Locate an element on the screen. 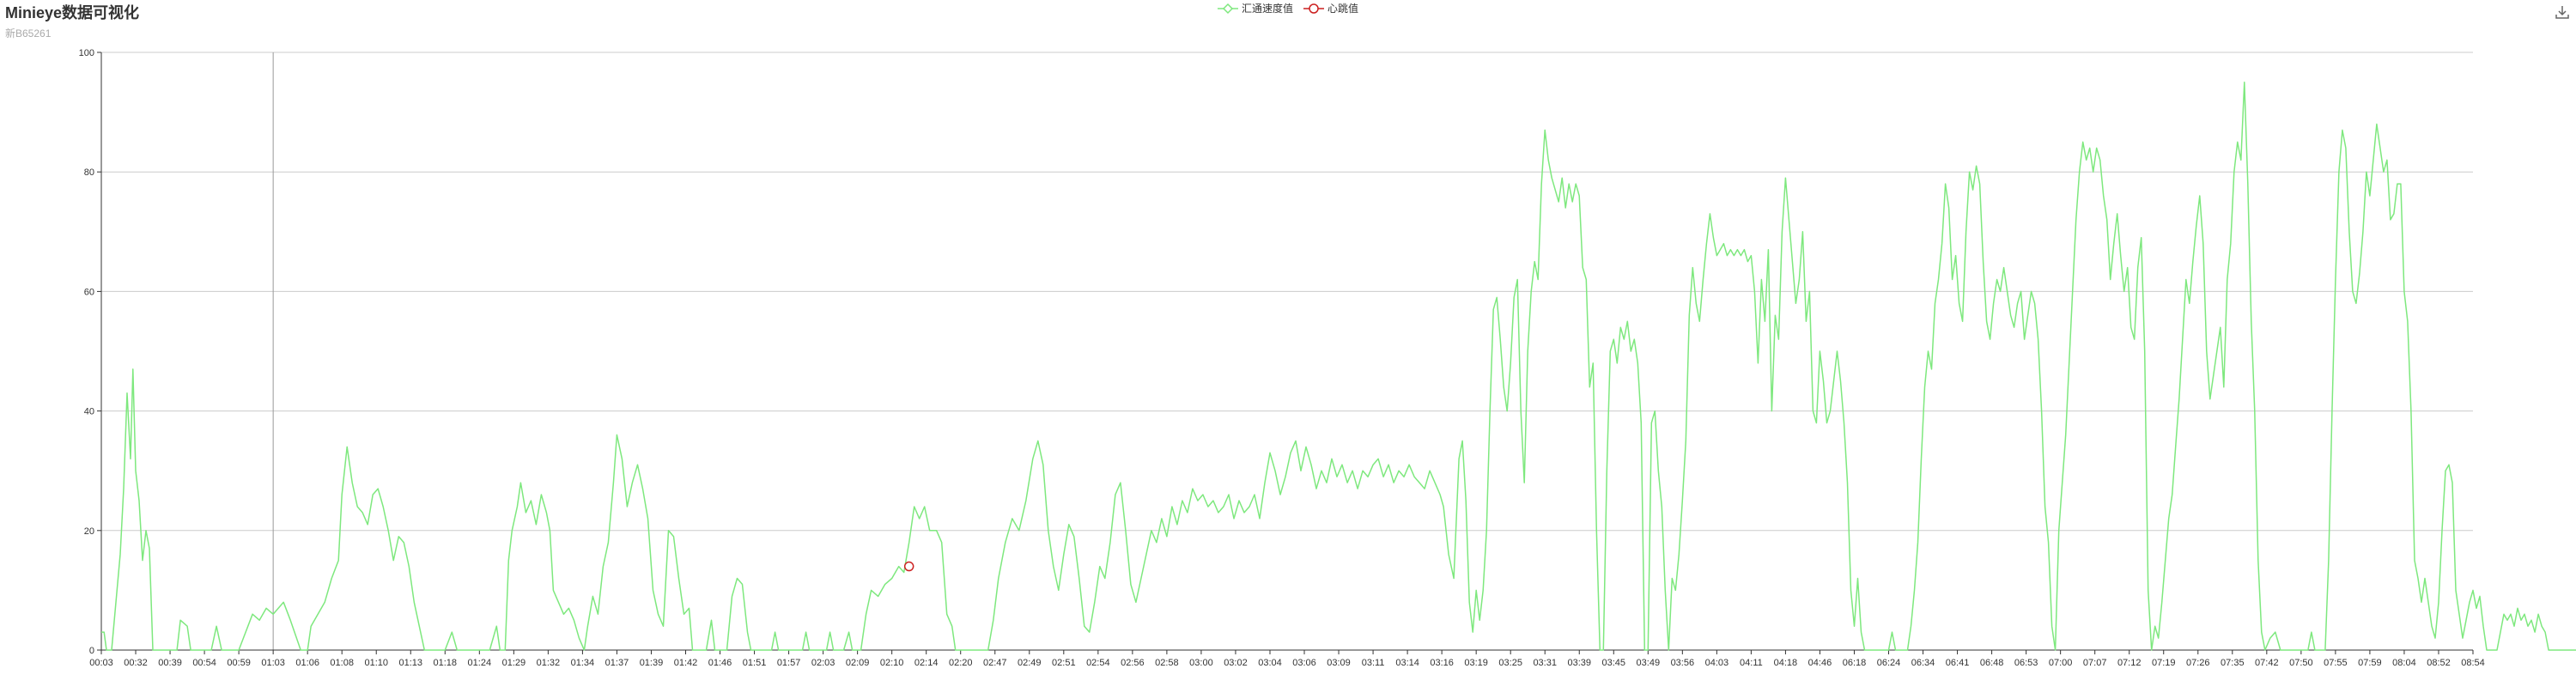 Image resolution: width=2576 pixels, height=687 pixels. x-tick-label: 03:16 is located at coordinates (1442, 663).